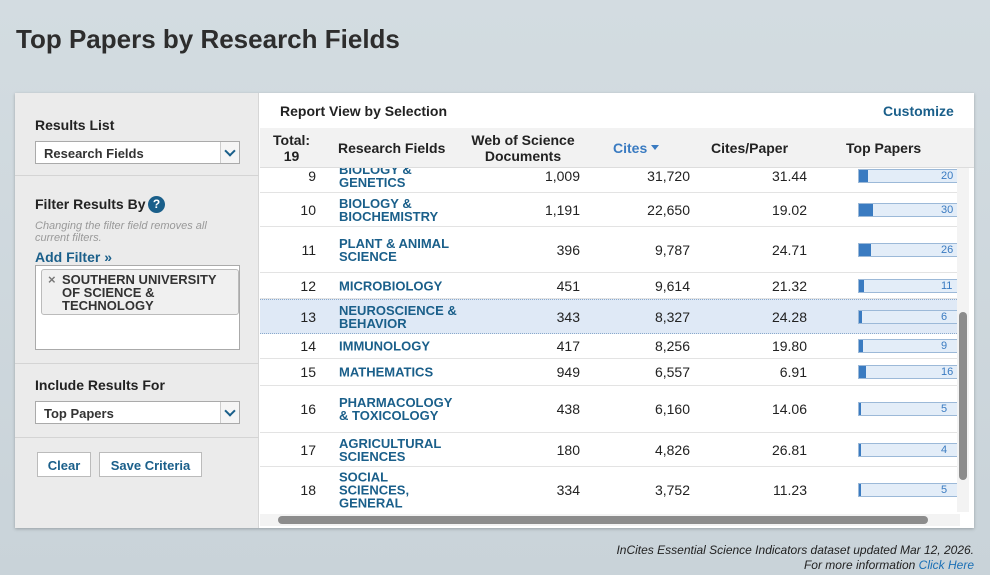 The image size is (990, 575). Describe the element at coordinates (946, 565) in the screenshot. I see `footer-link: Click Here` at that location.